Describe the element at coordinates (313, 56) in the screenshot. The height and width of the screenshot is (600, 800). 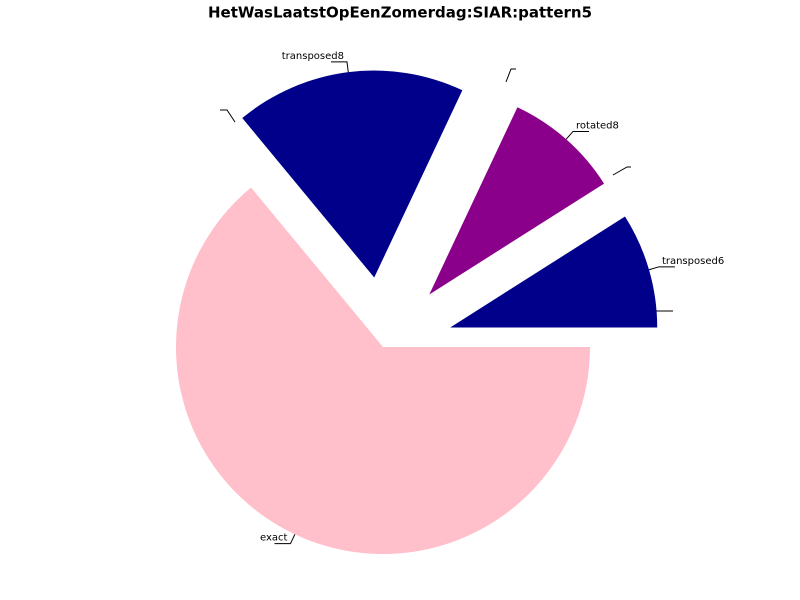
I see `slice-label: transposed8` at that location.